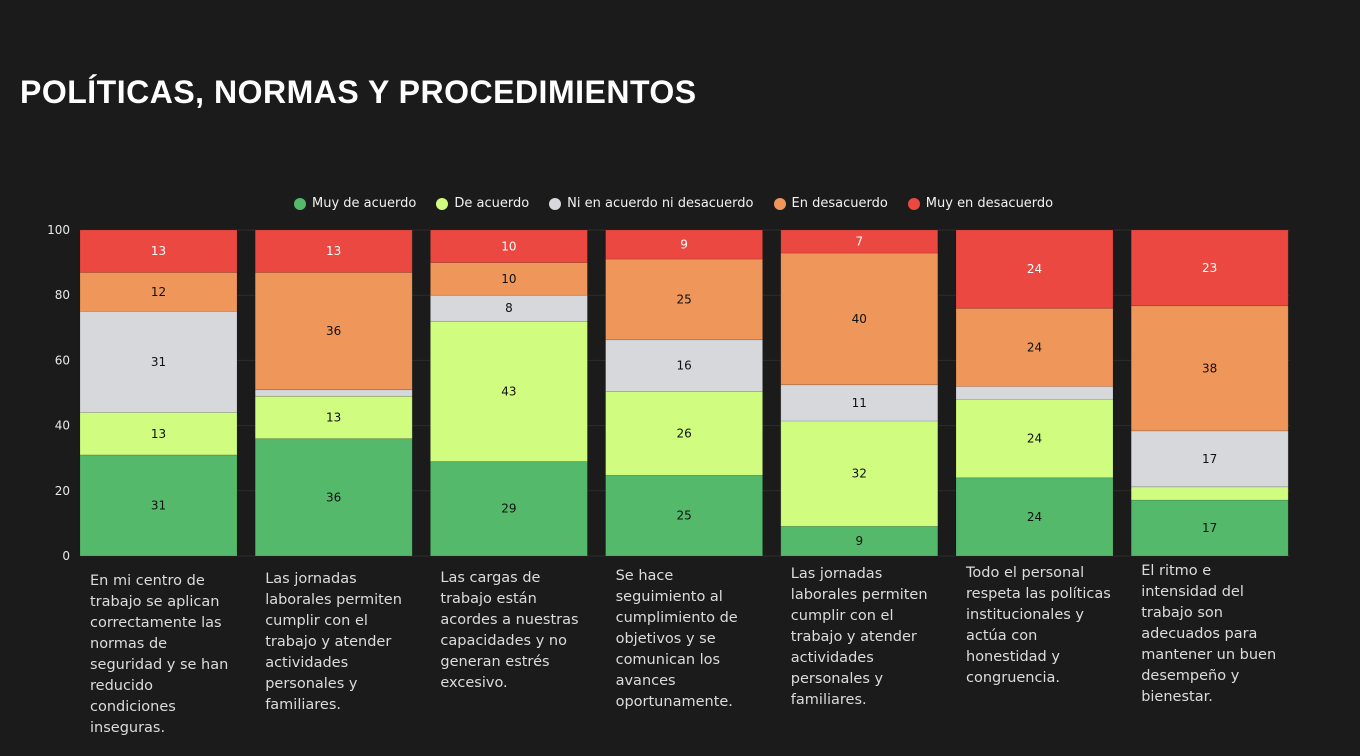  I want to click on data-label: 8, so click(509, 308).